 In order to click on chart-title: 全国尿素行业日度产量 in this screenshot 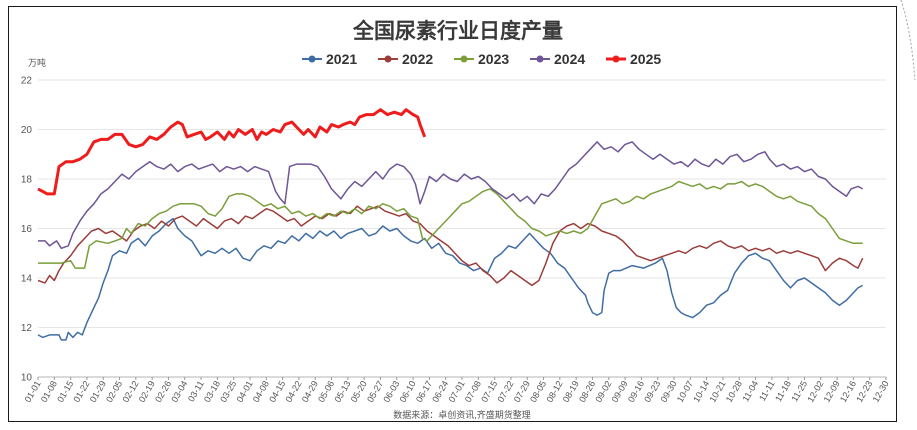, I will do `click(457, 31)`.